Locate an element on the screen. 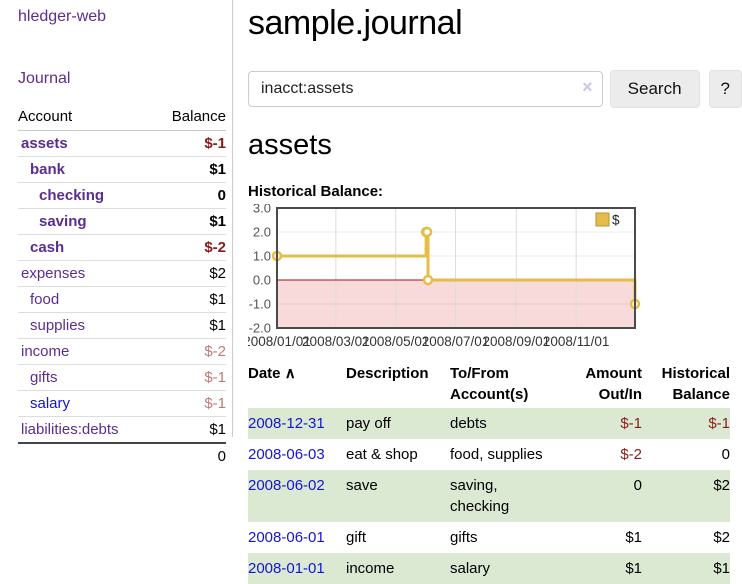 The height and width of the screenshot is (584, 742). chart-title: Historical Balance: is located at coordinates (316, 191).